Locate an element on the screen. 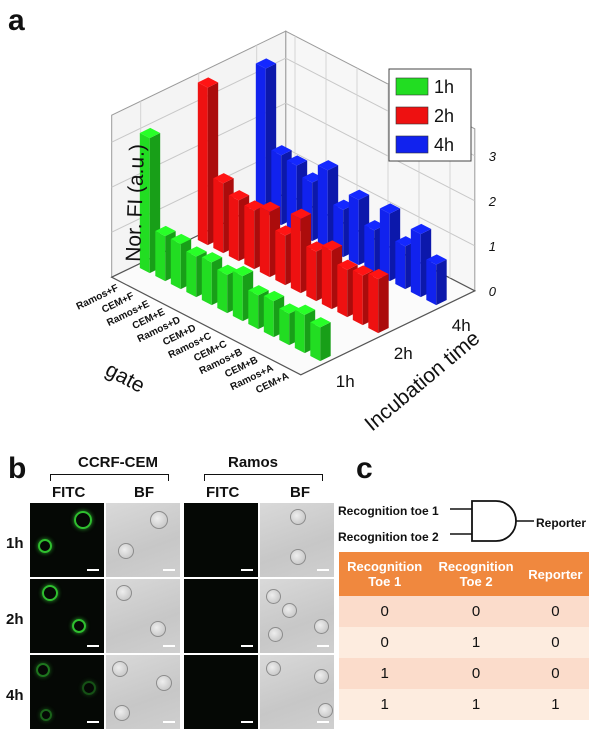  micrograph-ramos-bf-1h is located at coordinates (297, 540).